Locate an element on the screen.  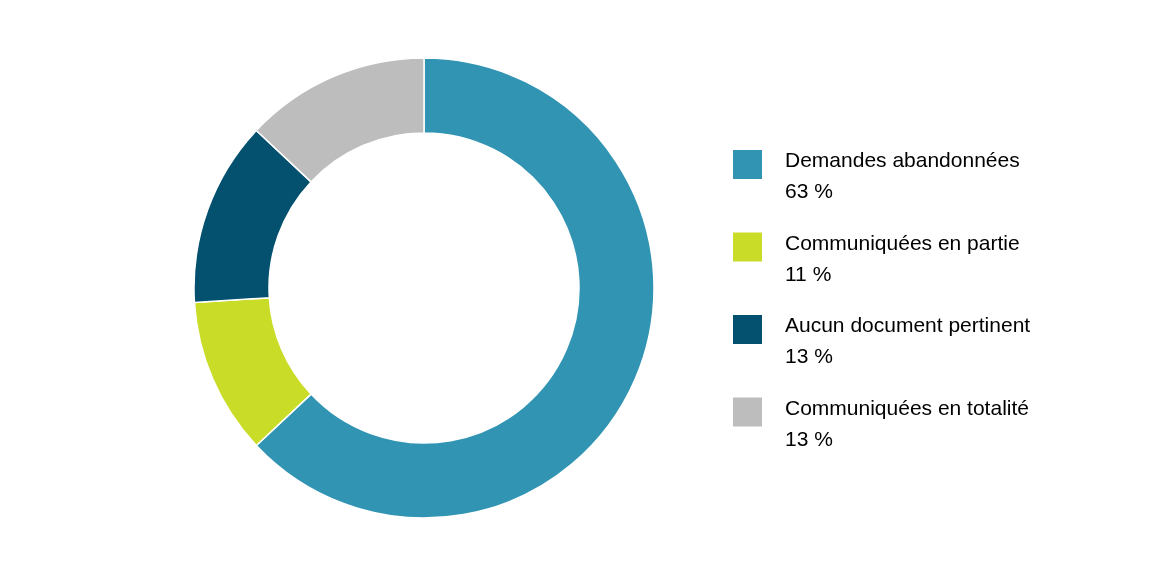
legend-label: Communiquées en totalité is located at coordinates (907, 407).